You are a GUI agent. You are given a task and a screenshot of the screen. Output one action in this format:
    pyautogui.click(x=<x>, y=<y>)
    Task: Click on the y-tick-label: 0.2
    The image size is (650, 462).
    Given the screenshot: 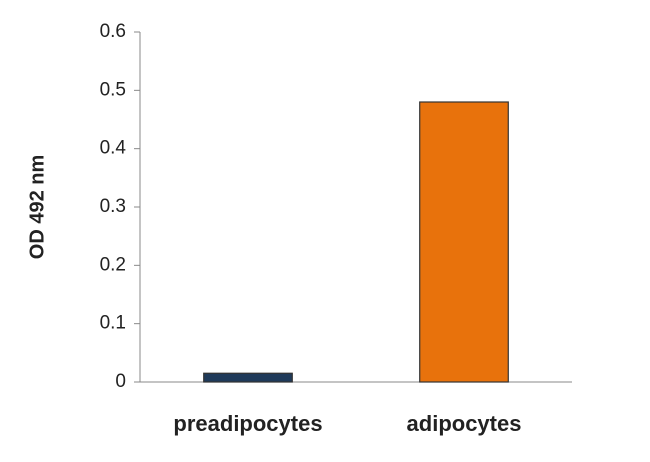 What is the action you would take?
    pyautogui.click(x=113, y=264)
    